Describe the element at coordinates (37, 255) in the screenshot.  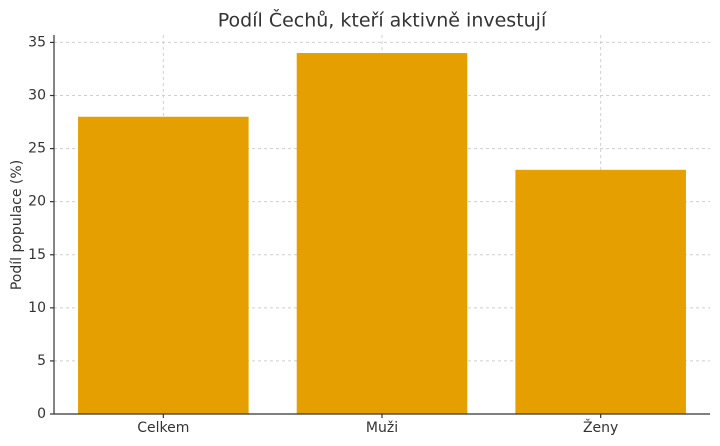
I see `y-tick-label: 15` at that location.